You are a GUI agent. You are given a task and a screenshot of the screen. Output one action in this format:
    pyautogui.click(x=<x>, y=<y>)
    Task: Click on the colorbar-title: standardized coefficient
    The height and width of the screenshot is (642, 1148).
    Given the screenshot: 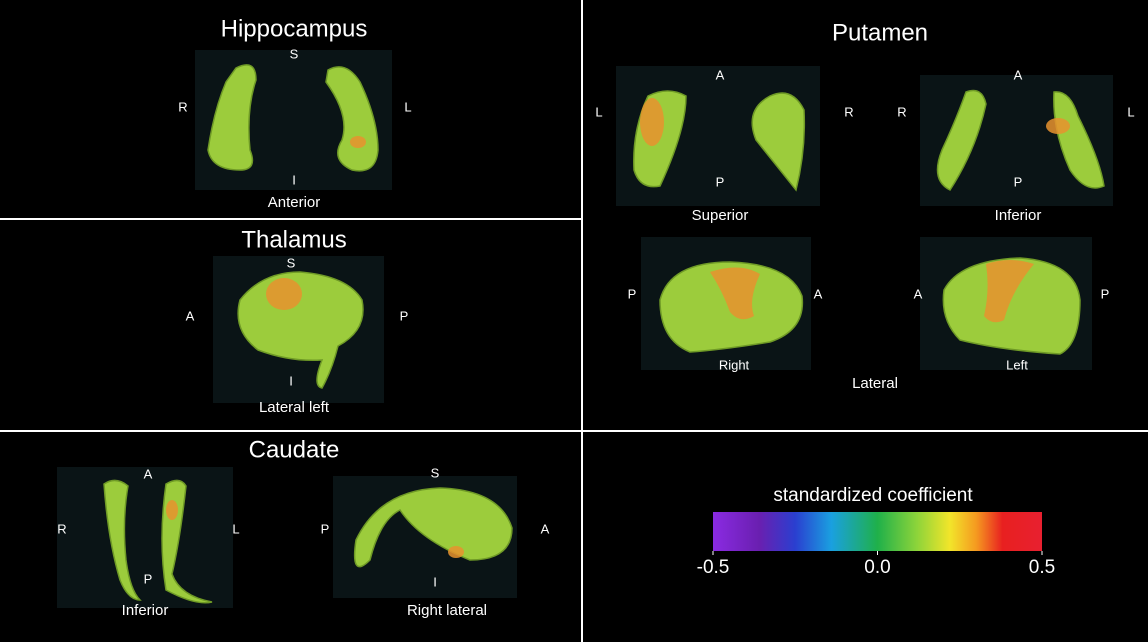 What is the action you would take?
    pyautogui.click(x=873, y=495)
    